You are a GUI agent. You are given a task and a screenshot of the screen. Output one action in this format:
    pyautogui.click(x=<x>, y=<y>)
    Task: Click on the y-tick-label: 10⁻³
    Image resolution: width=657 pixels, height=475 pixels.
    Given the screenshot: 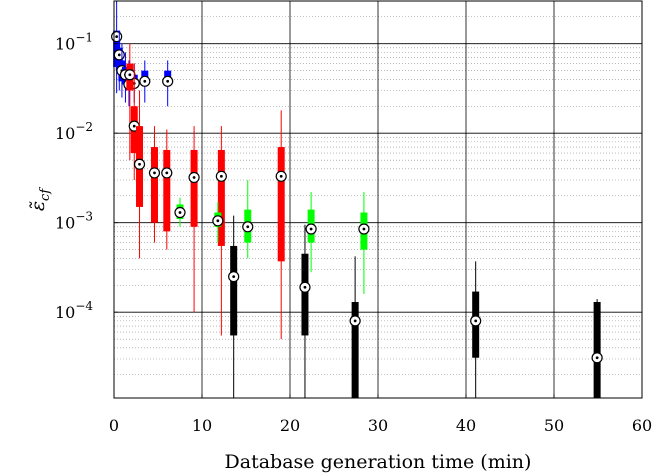 What is the action you would take?
    pyautogui.click(x=74, y=221)
    